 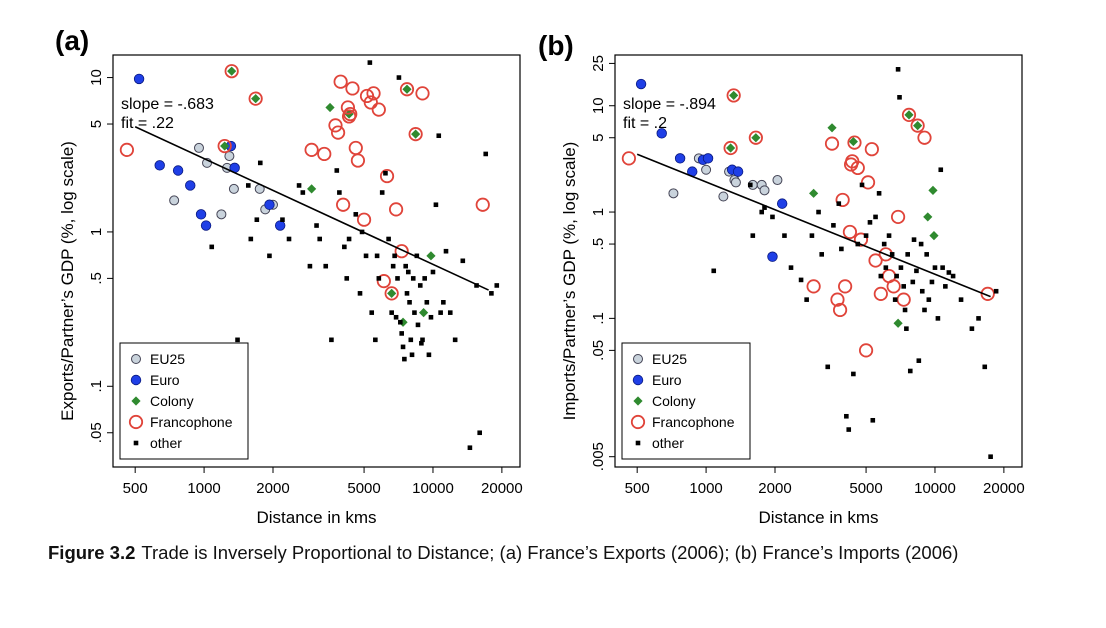 I want to click on y-tick-label: .5, so click(x=598, y=244).